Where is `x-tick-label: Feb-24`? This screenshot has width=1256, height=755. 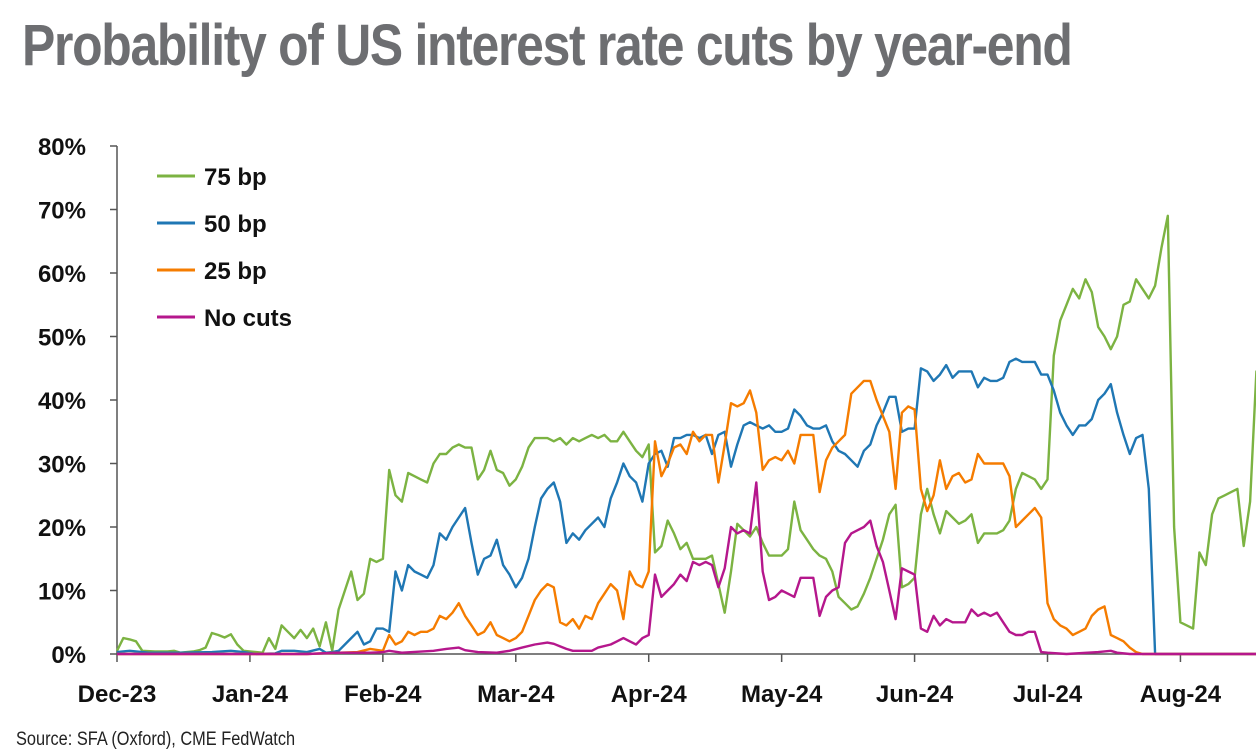 x-tick-label: Feb-24 is located at coordinates (383, 694).